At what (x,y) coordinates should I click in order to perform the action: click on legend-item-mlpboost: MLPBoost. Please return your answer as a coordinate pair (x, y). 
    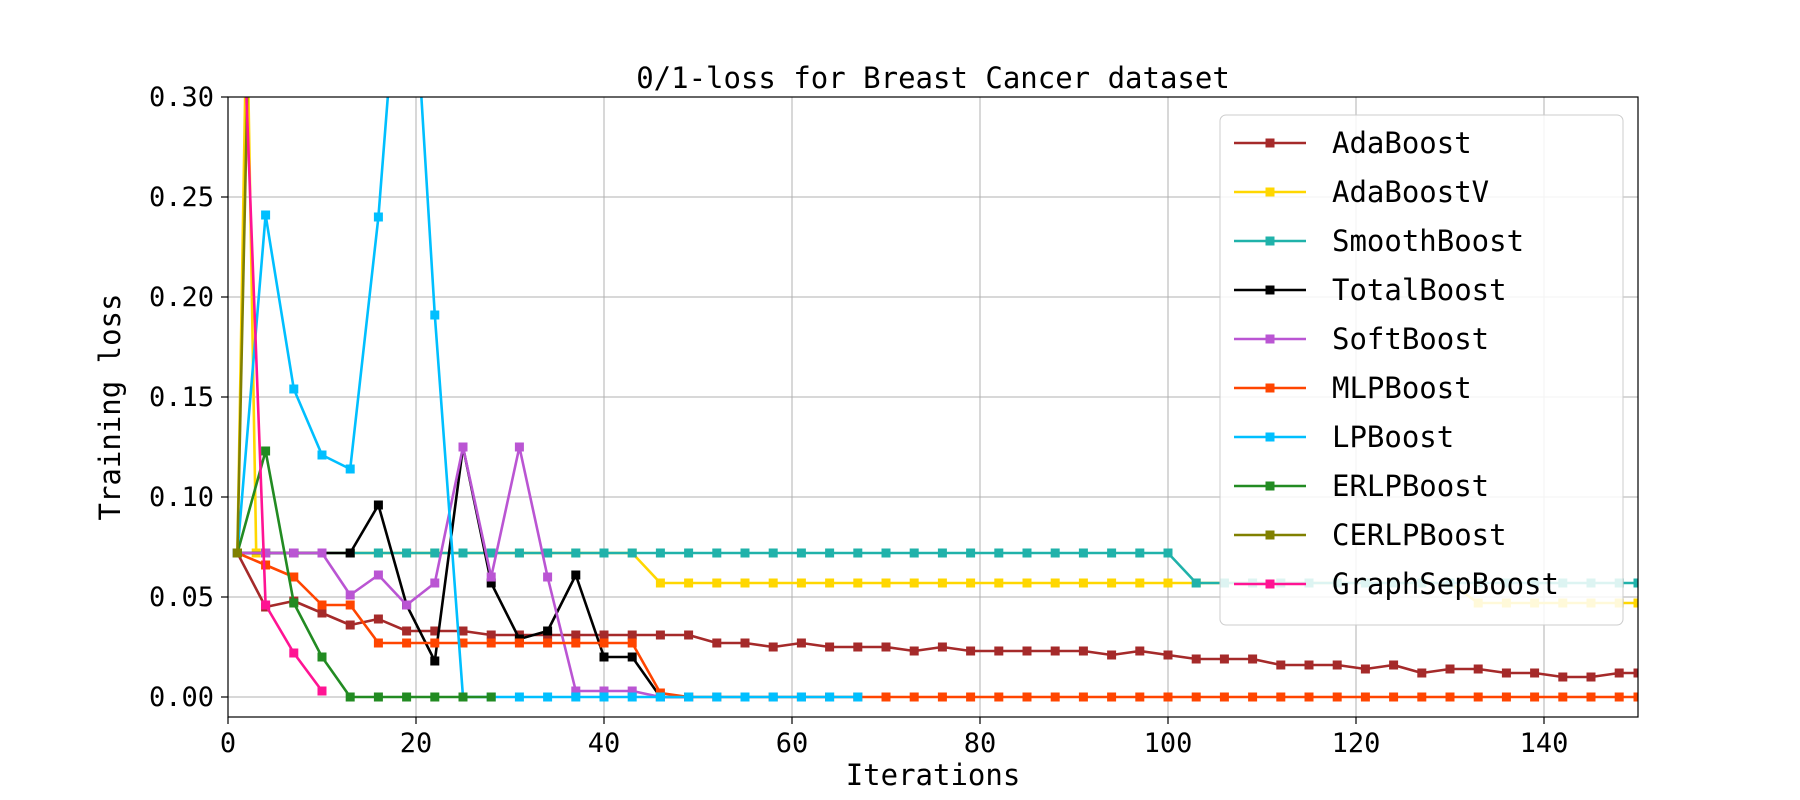
    Looking at the image, I should click on (1353, 388).